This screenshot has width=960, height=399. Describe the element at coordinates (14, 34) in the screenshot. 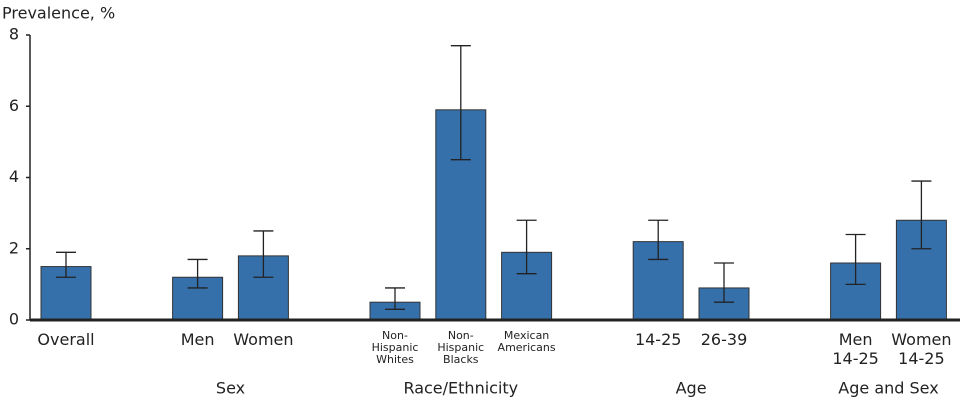

I see `y-tick-label: 8` at that location.